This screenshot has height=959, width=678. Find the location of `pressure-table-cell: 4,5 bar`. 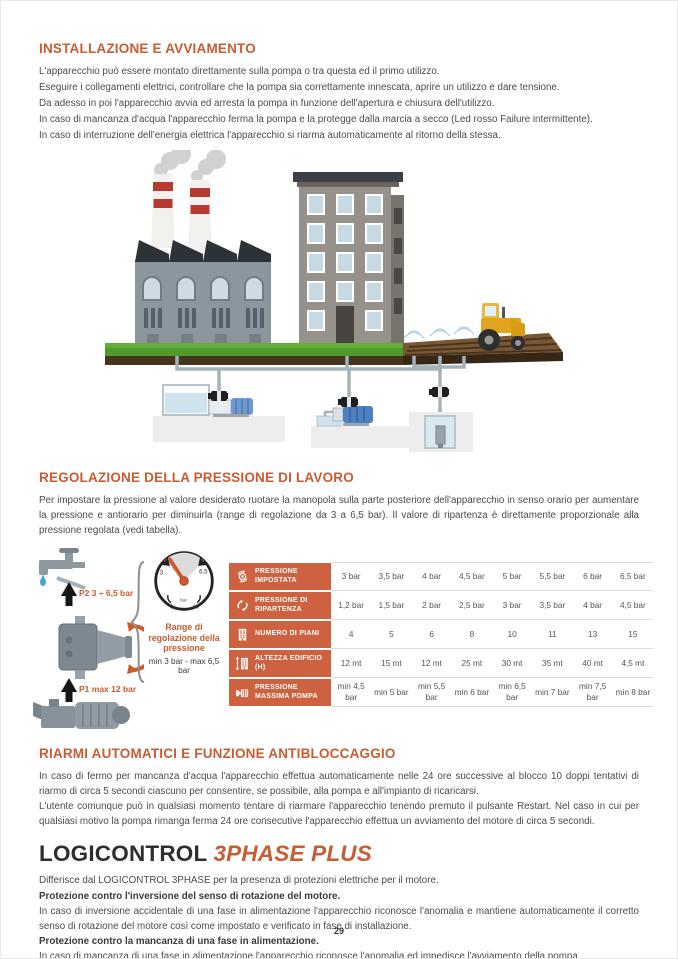

pressure-table-cell: 4,5 bar is located at coordinates (471, 576).